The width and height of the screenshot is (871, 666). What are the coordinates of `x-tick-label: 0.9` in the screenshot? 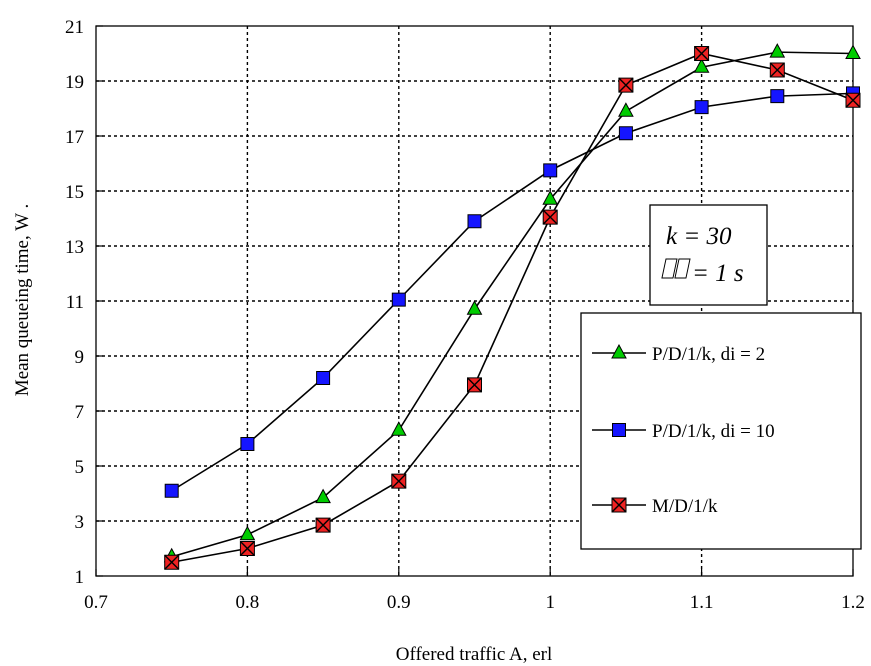 It's located at (399, 602).